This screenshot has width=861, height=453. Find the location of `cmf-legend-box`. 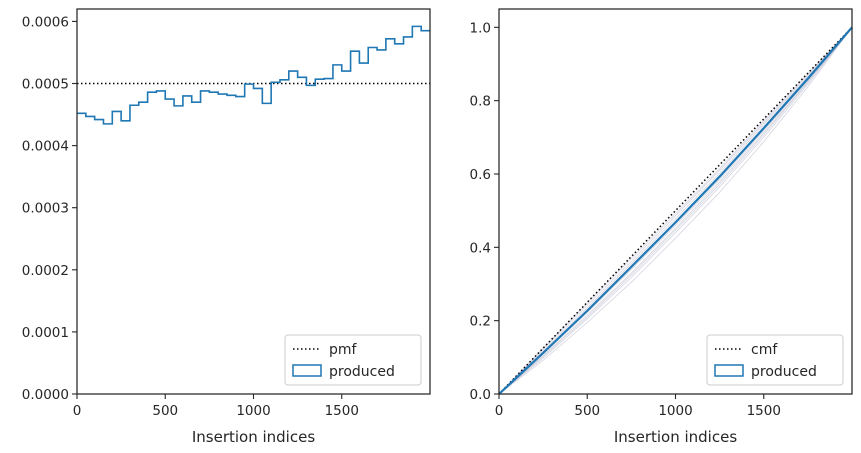

cmf-legend-box is located at coordinates (775, 360).